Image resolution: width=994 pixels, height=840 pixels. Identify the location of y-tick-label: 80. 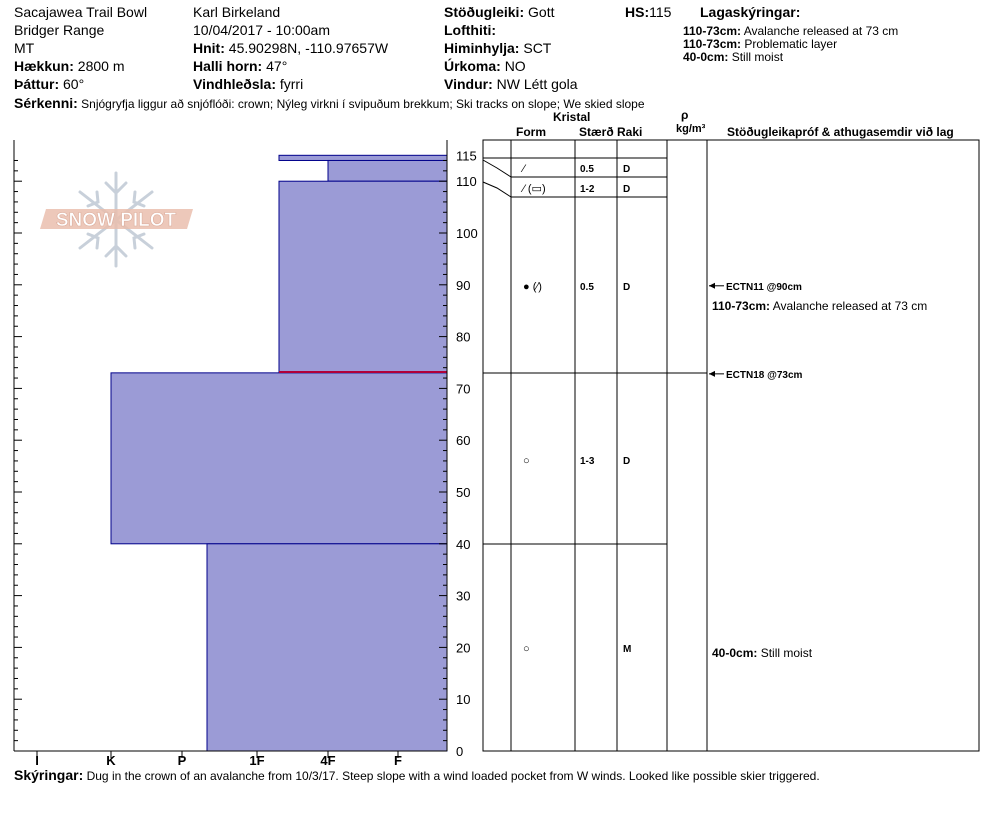
(463, 337).